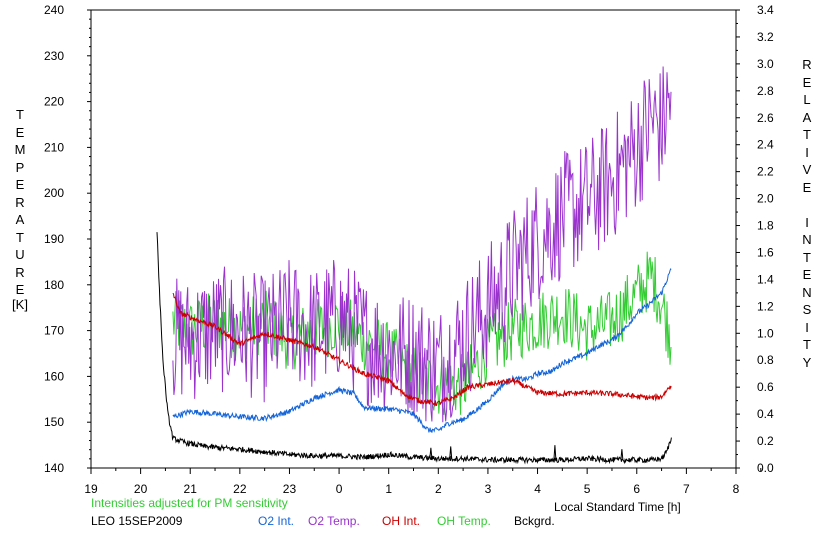 This screenshot has height=535, width=828. Describe the element at coordinates (765, 468) in the screenshot. I see `right-tick-label: 0.0` at that location.